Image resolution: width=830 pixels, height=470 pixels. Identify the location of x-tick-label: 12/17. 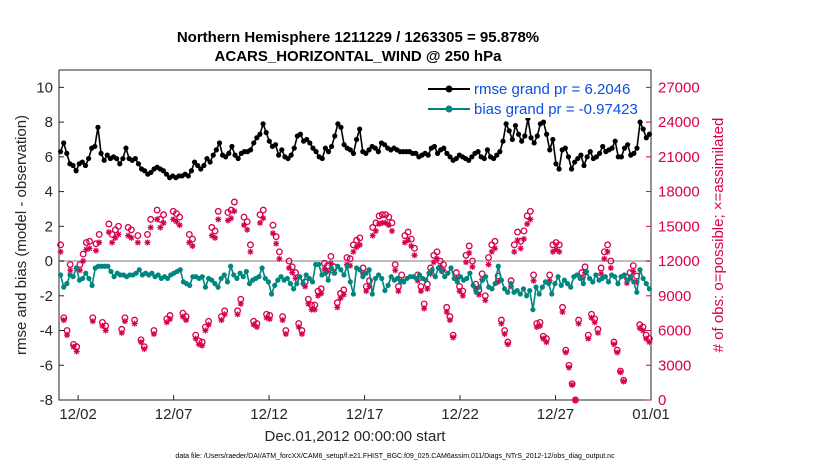
(365, 414).